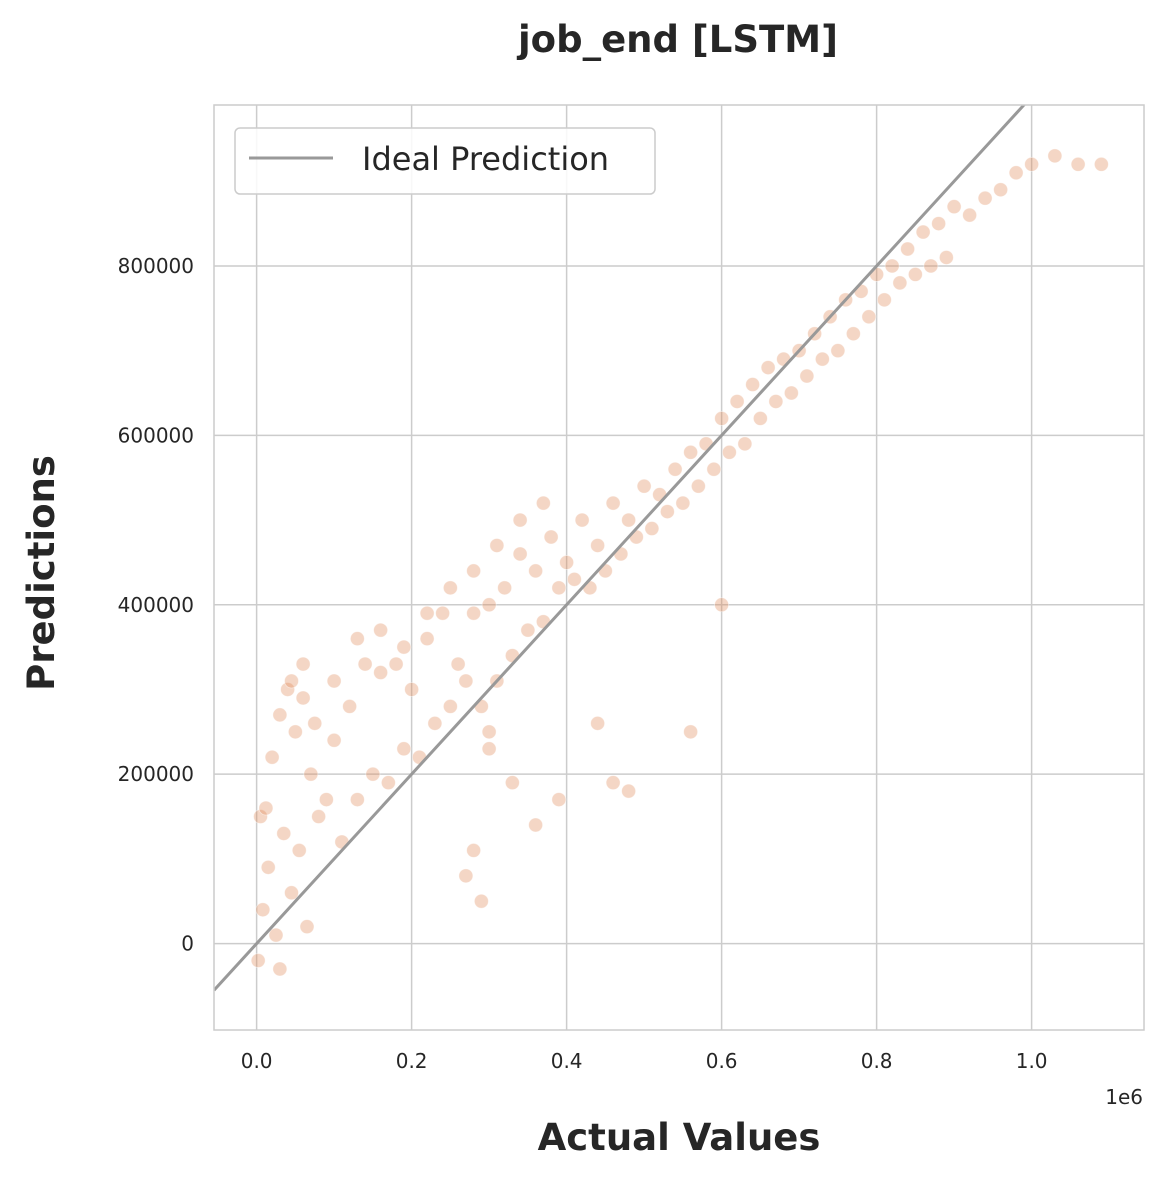  What do you see at coordinates (257, 1061) in the screenshot?
I see `x-tick-label: 0.0` at bounding box center [257, 1061].